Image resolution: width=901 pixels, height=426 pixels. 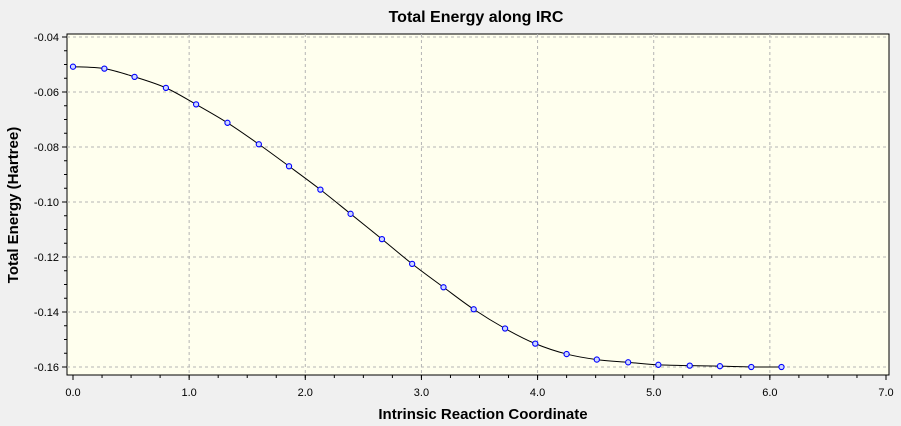 What do you see at coordinates (188, 393) in the screenshot?
I see `x-tick-label: 1.0` at bounding box center [188, 393].